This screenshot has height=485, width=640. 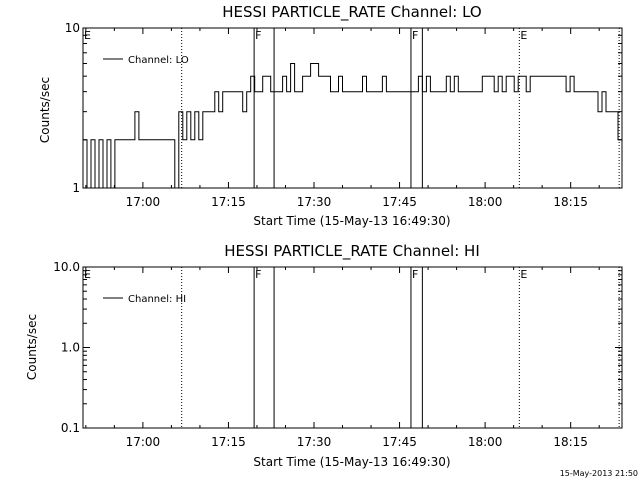 What do you see at coordinates (314, 202) in the screenshot?
I see `x-tick-label-lo: 17:30` at bounding box center [314, 202].